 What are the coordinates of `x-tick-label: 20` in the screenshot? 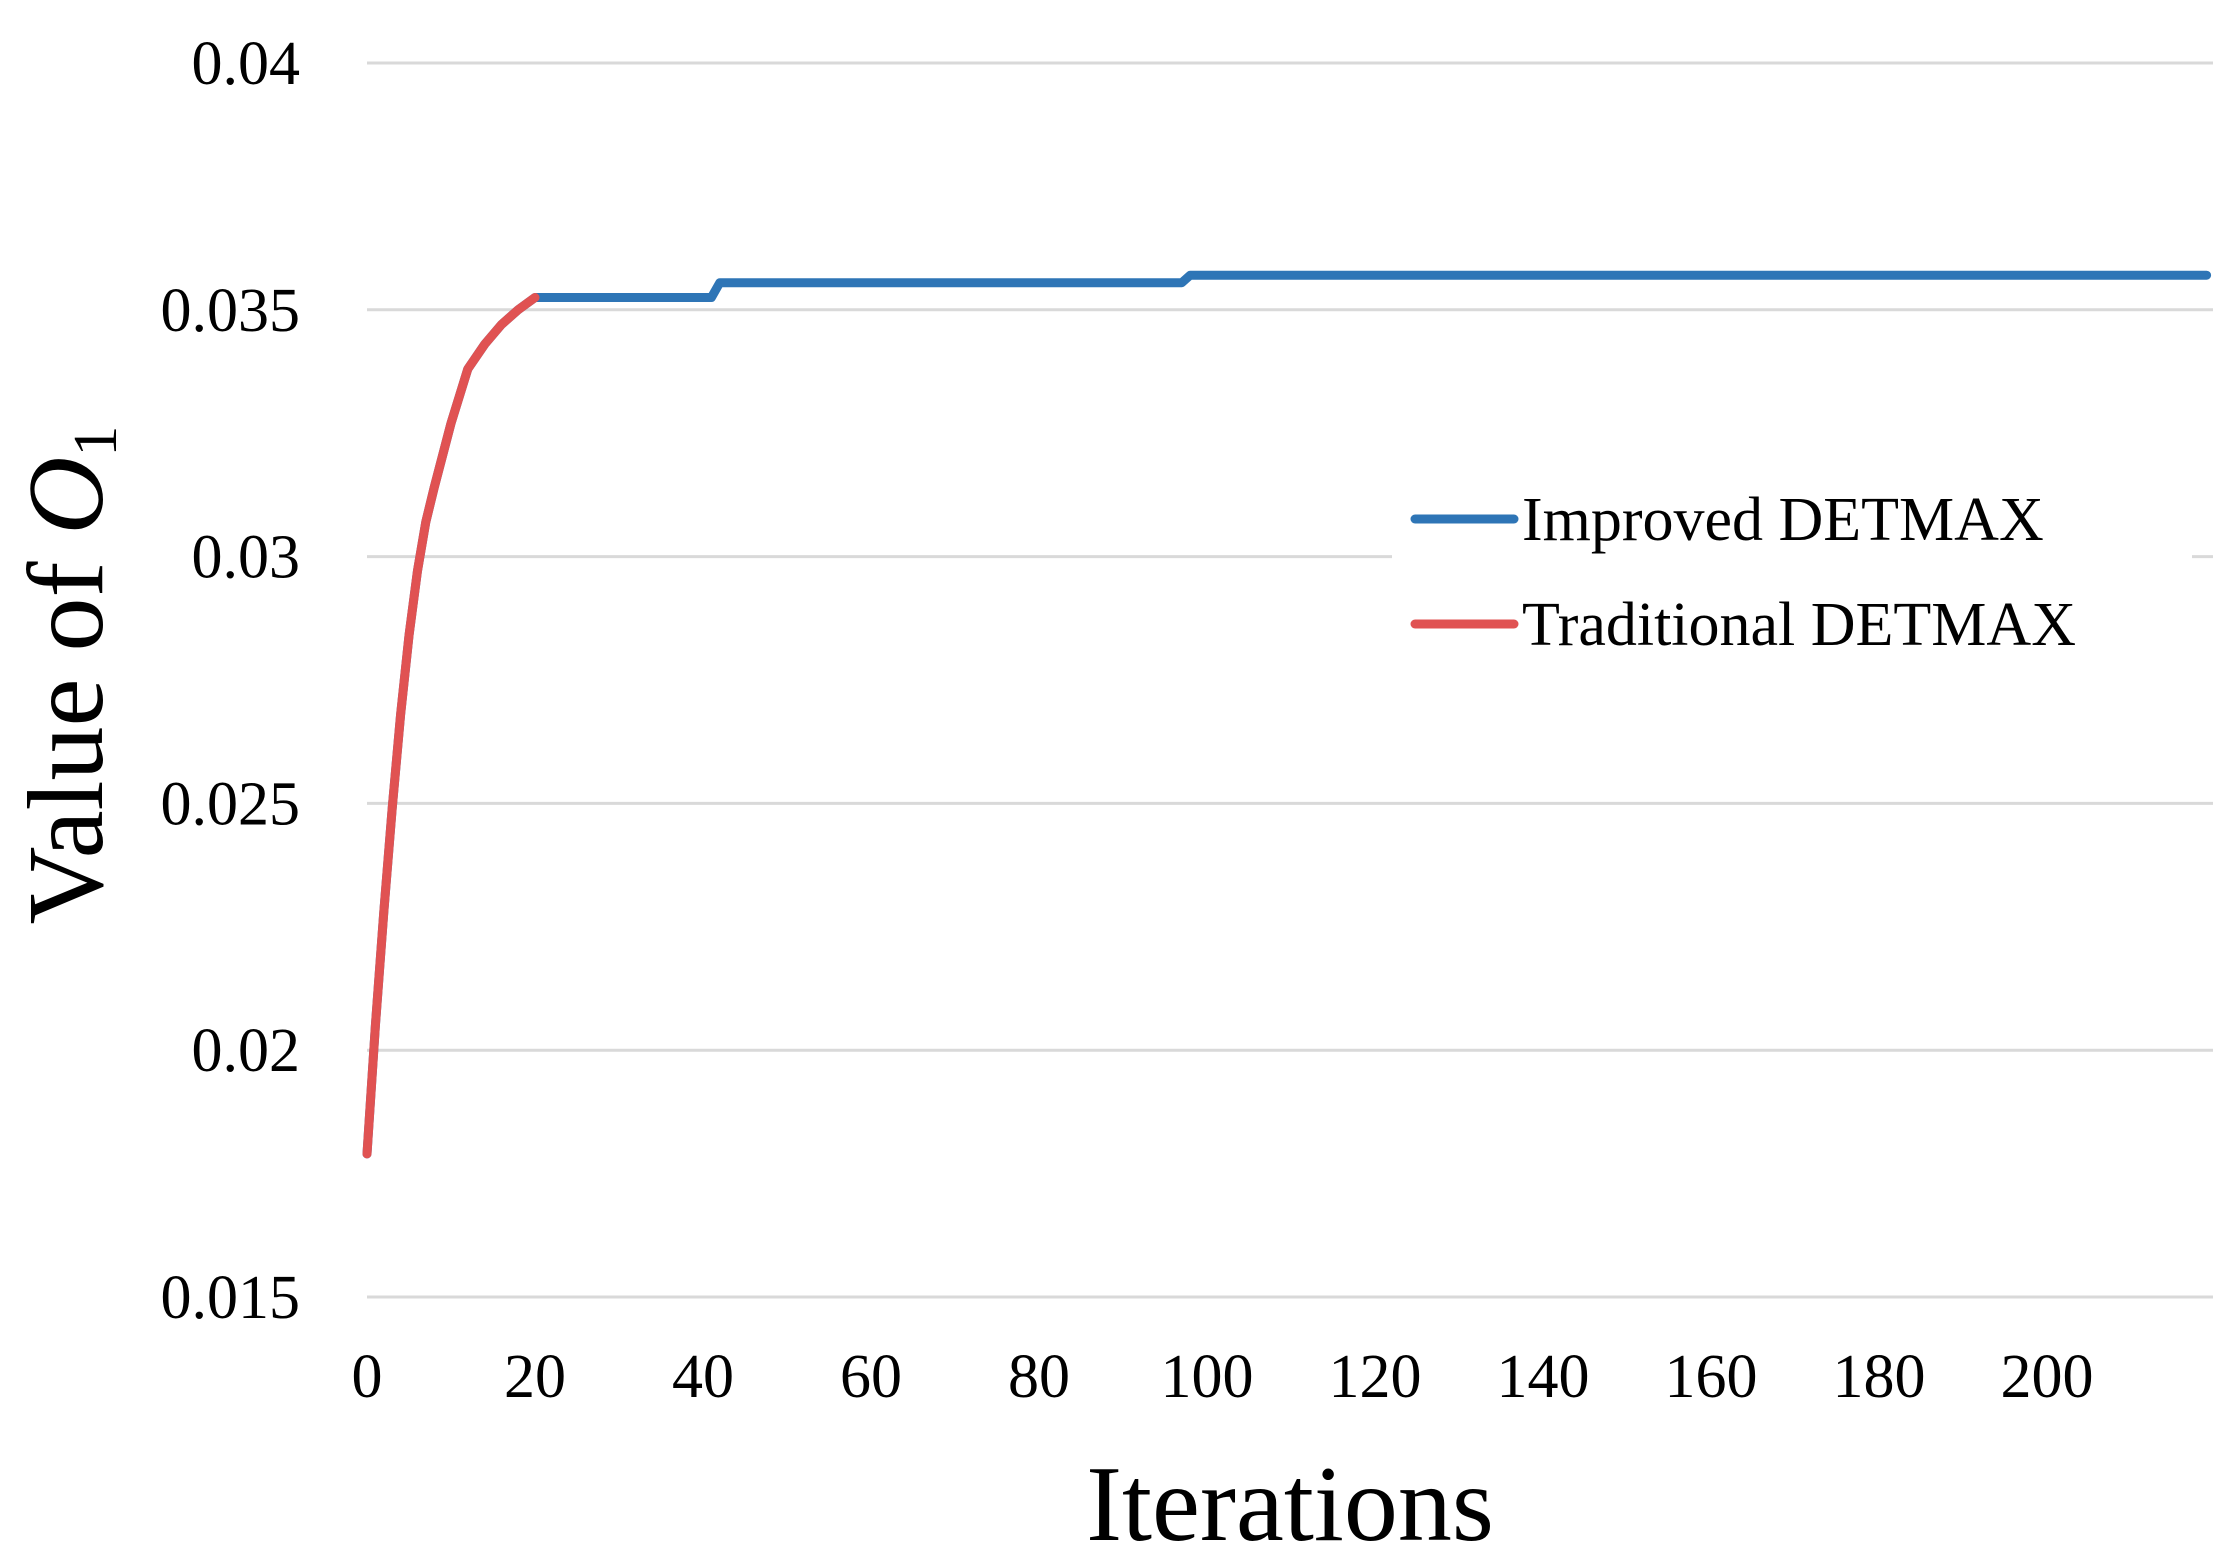 It's located at (535, 1377).